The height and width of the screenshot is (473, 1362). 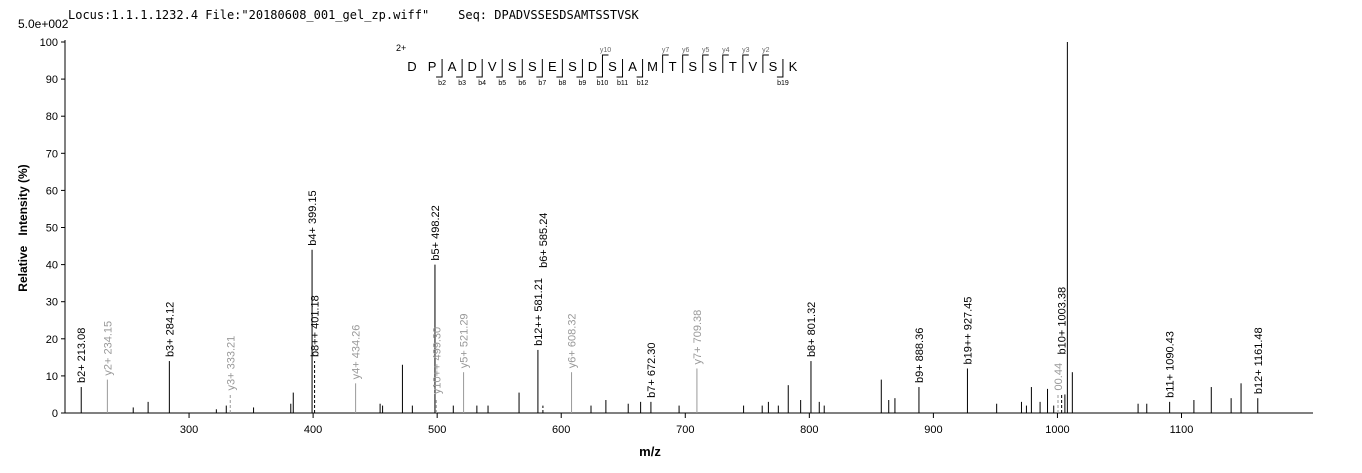 I want to click on b-ion-label: b19, so click(x=783, y=83).